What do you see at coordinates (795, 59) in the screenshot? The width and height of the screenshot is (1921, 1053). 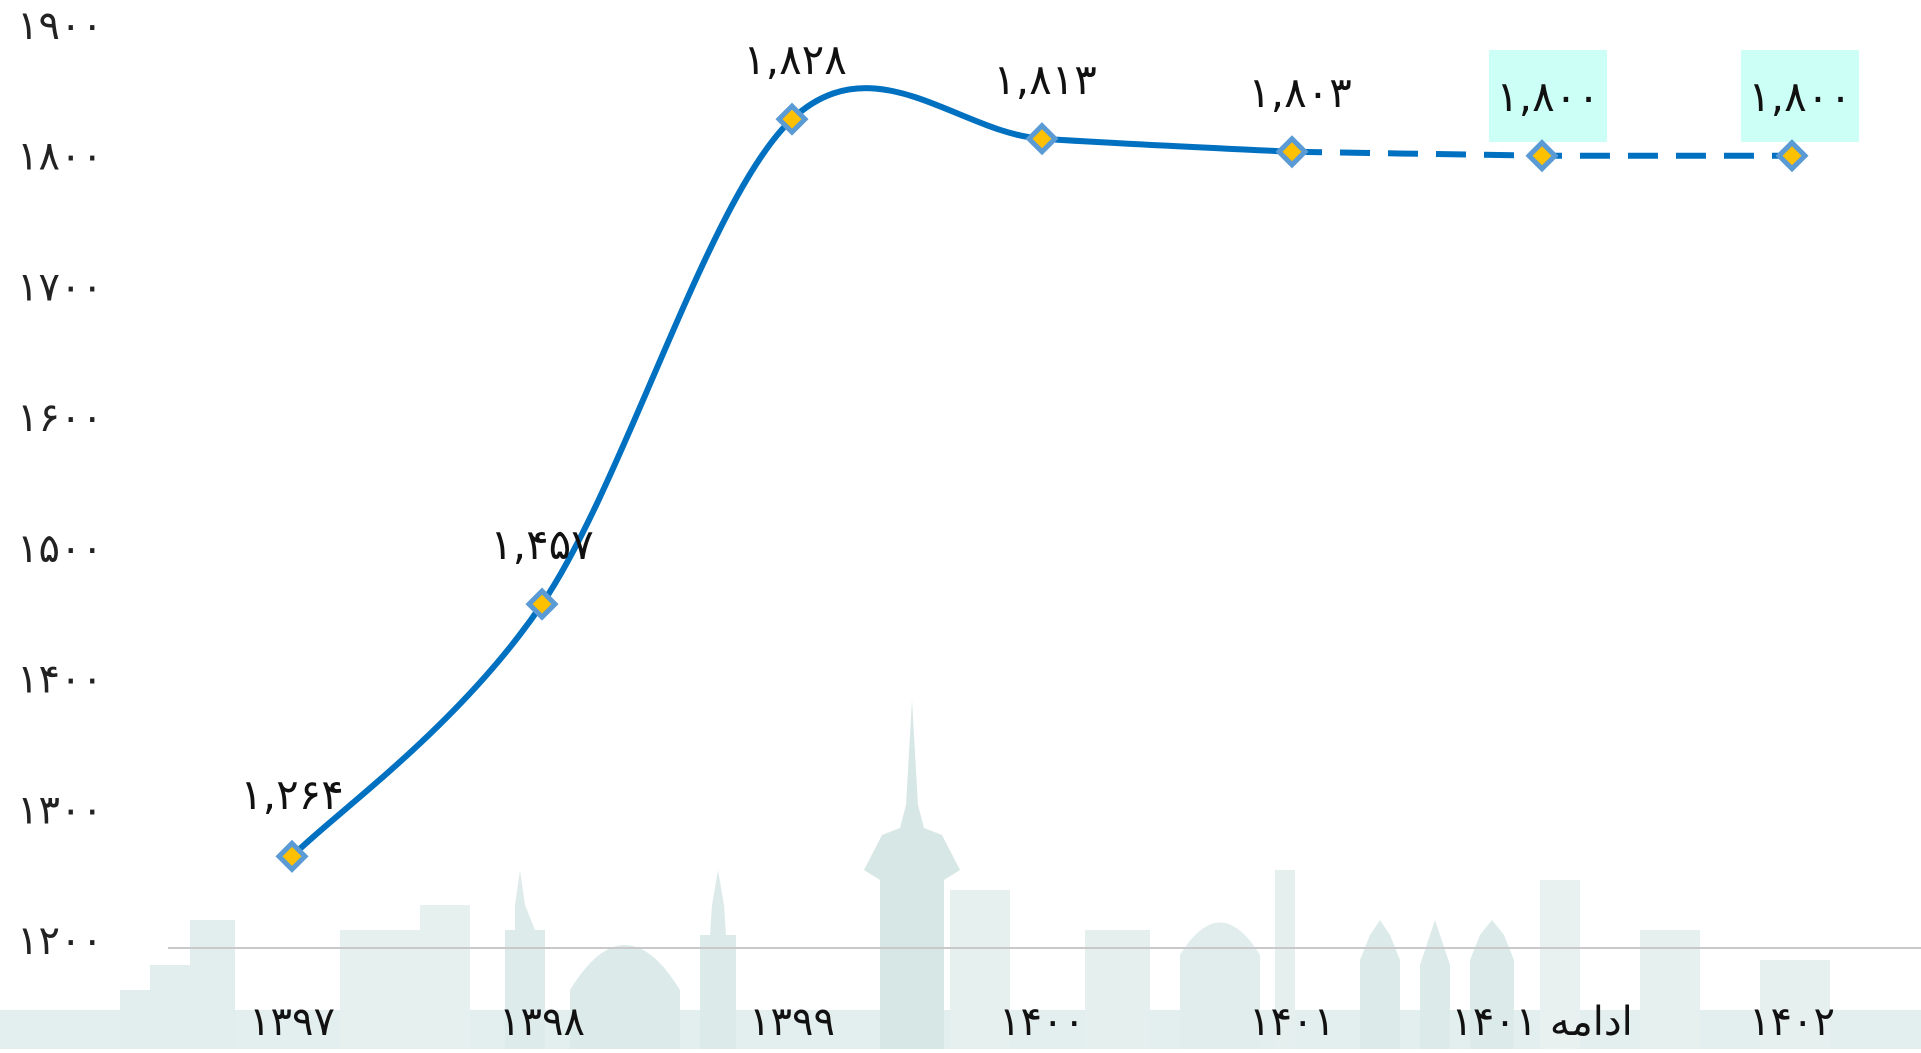 I see `data-label: ۱,۸۲۸` at bounding box center [795, 59].